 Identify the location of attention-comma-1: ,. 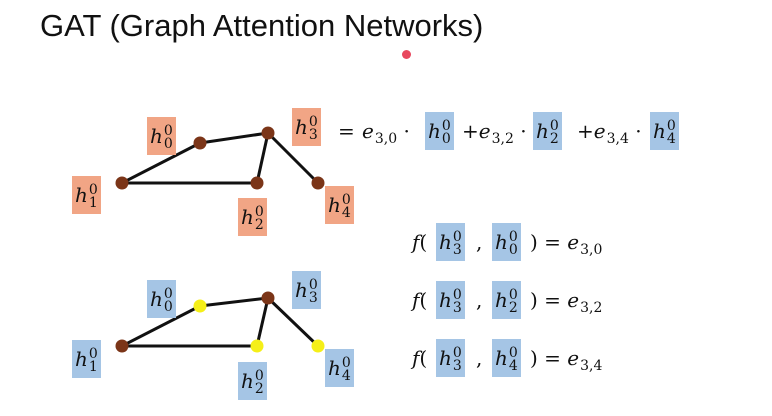
(479, 300).